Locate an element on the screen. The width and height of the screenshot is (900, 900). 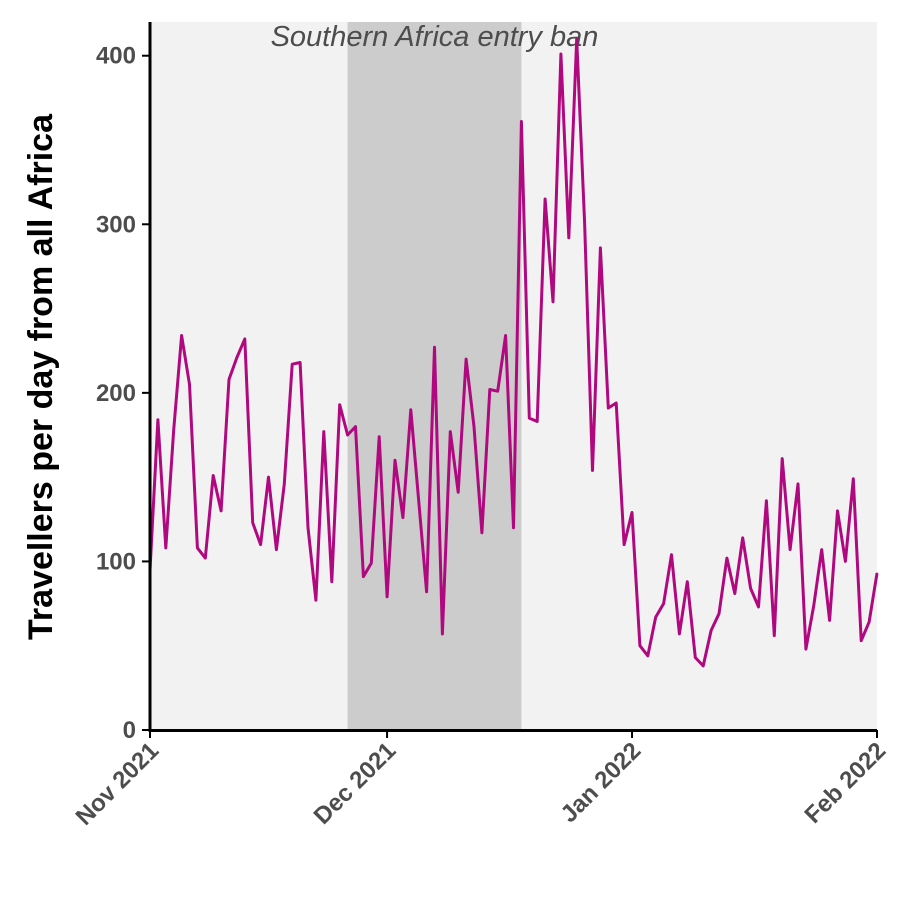
y-tick-label: 0 is located at coordinates (129, 730).